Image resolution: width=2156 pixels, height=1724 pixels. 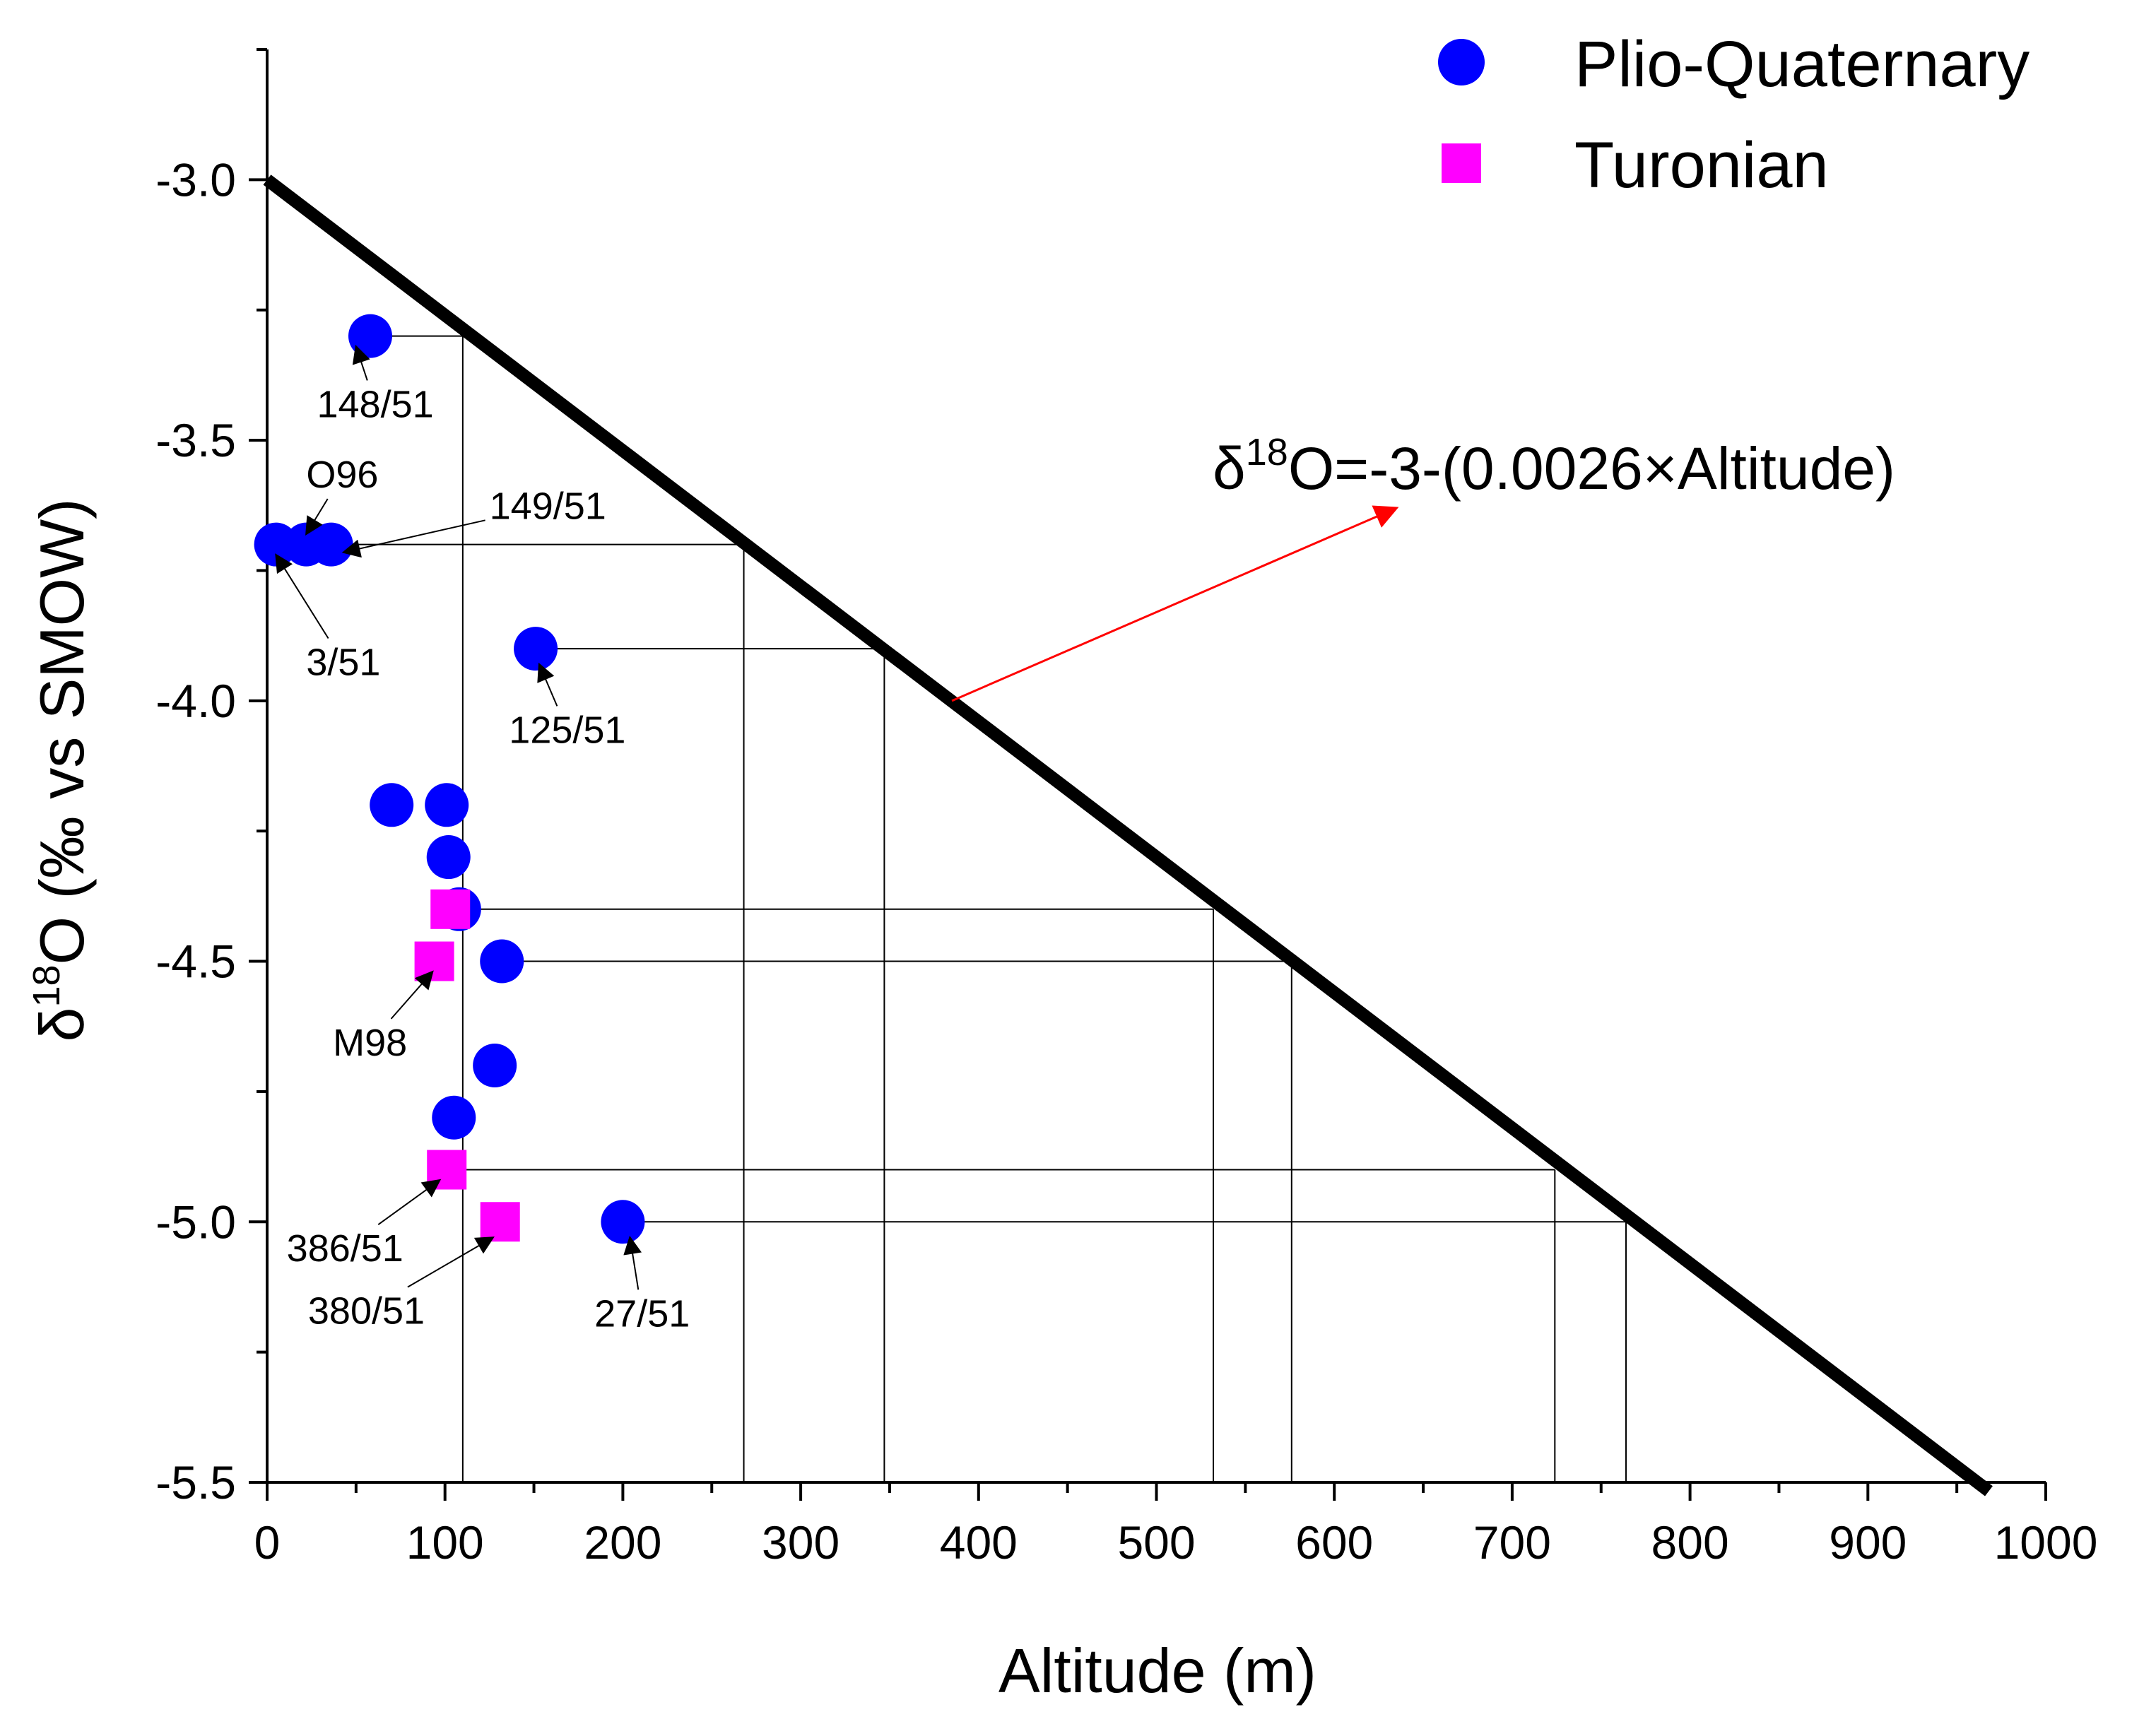 I want to click on annotation-label-125-51: 125/51, so click(x=567, y=730).